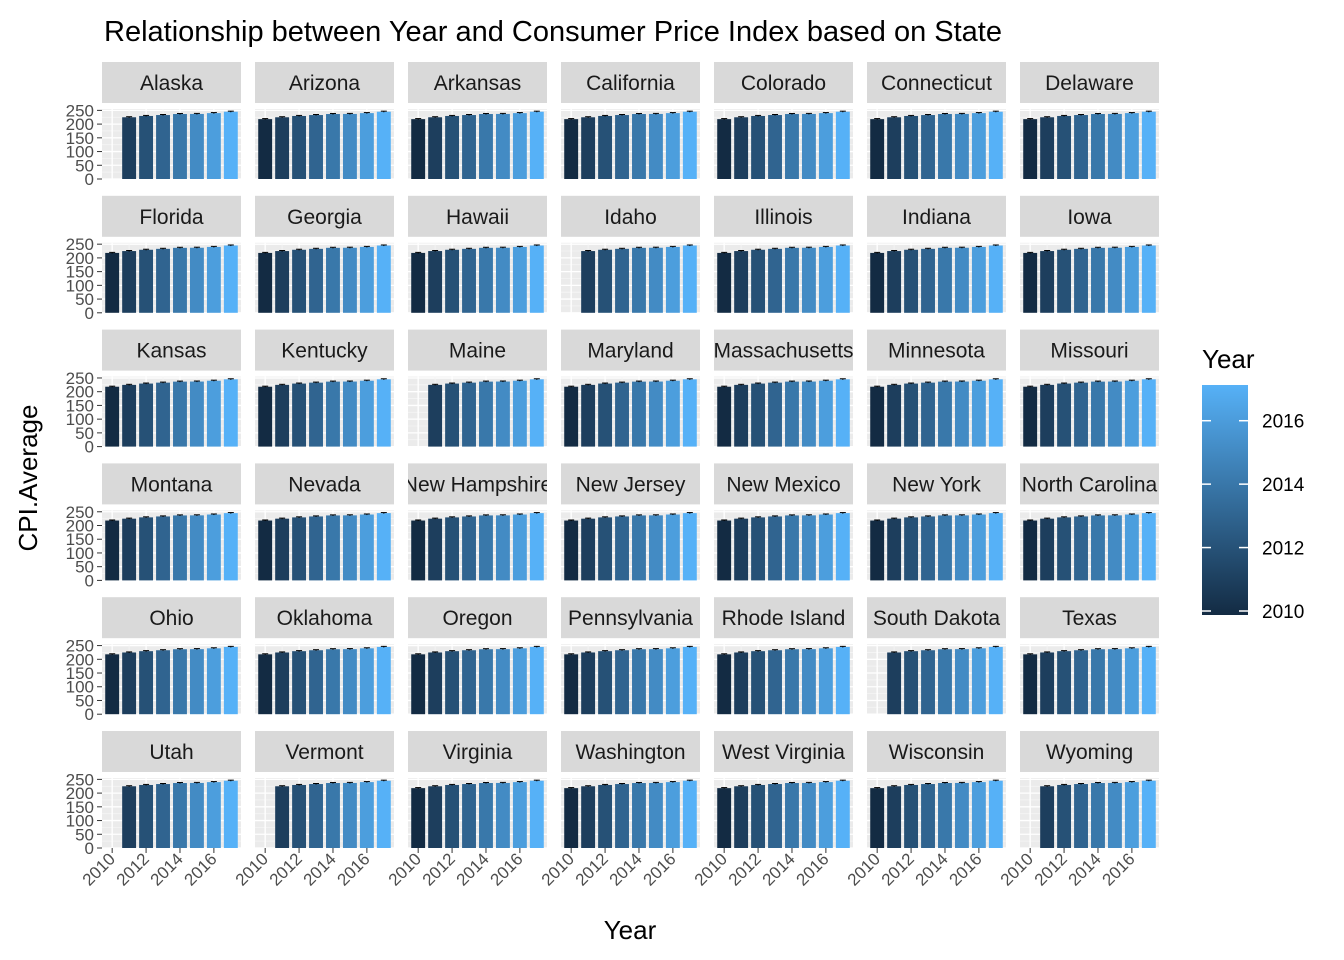 This screenshot has height=960, width=1344. Describe the element at coordinates (1253, 483) in the screenshot. I see `legend: Year 2016 2014 2012 2010` at that location.